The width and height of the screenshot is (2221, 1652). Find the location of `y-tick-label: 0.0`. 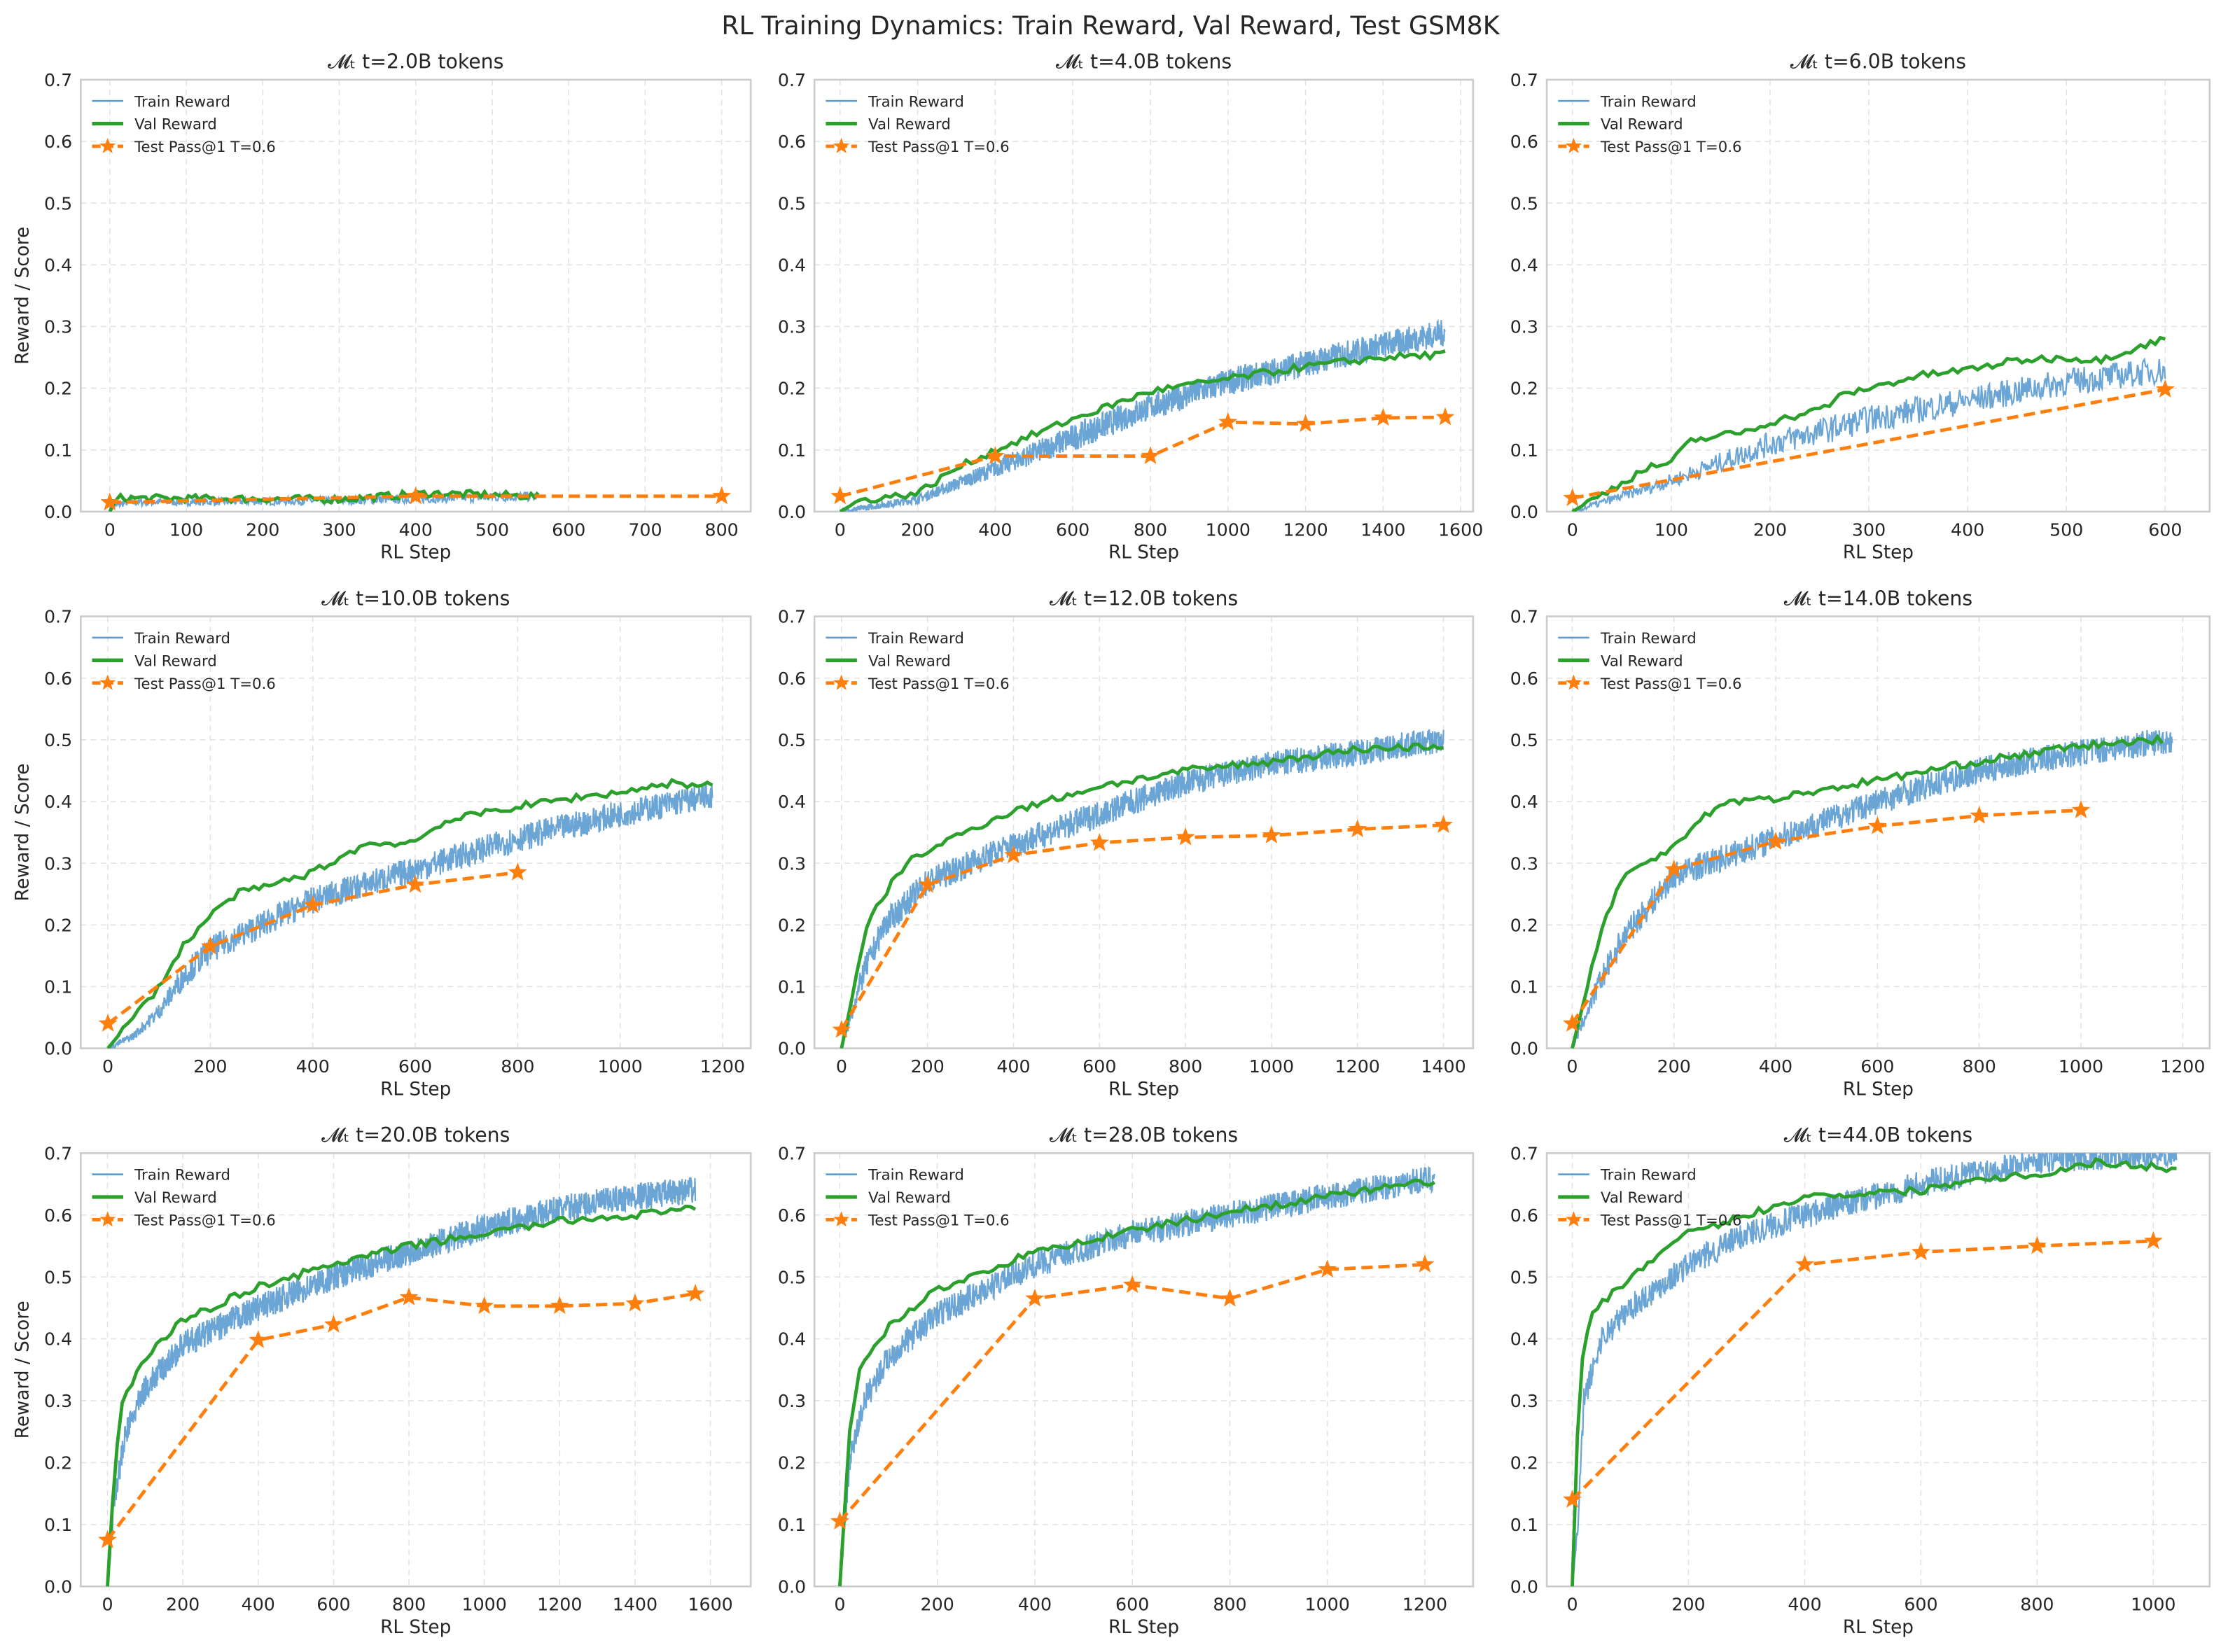

y-tick-label: 0.0 is located at coordinates (792, 512).